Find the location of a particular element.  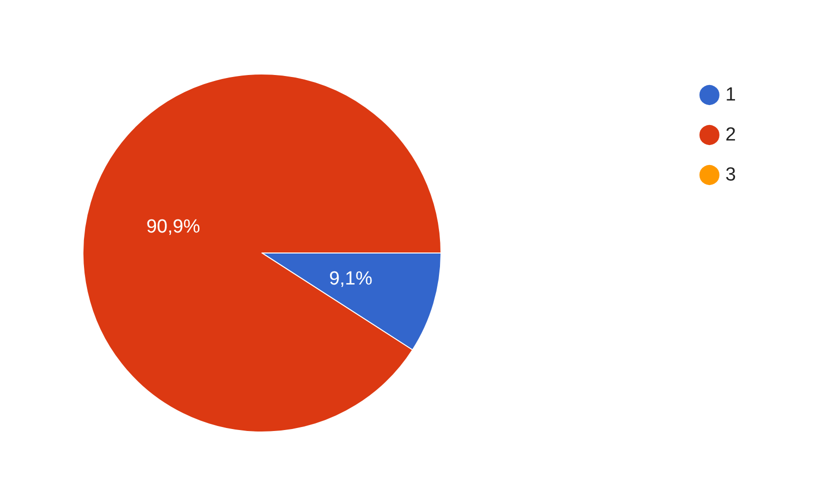

data-label: 90,9% is located at coordinates (173, 227).